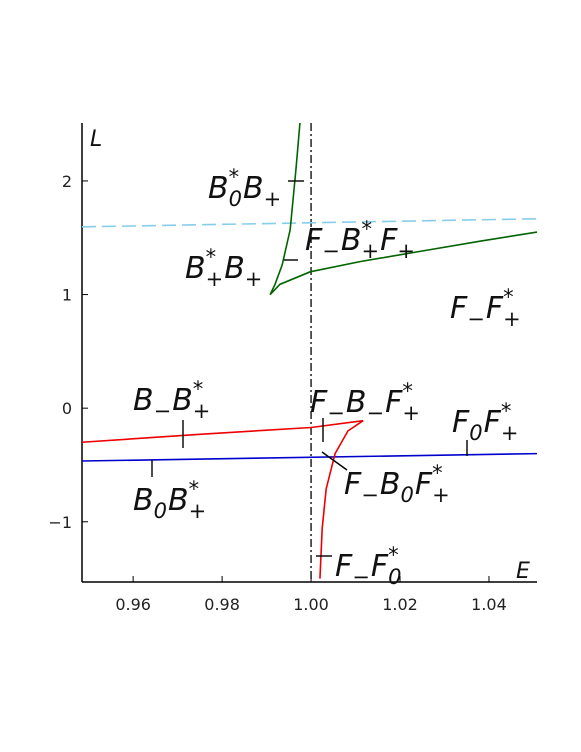 This screenshot has height=752, width=581. What do you see at coordinates (67, 408) in the screenshot?
I see `y-tick-label: 0` at bounding box center [67, 408].